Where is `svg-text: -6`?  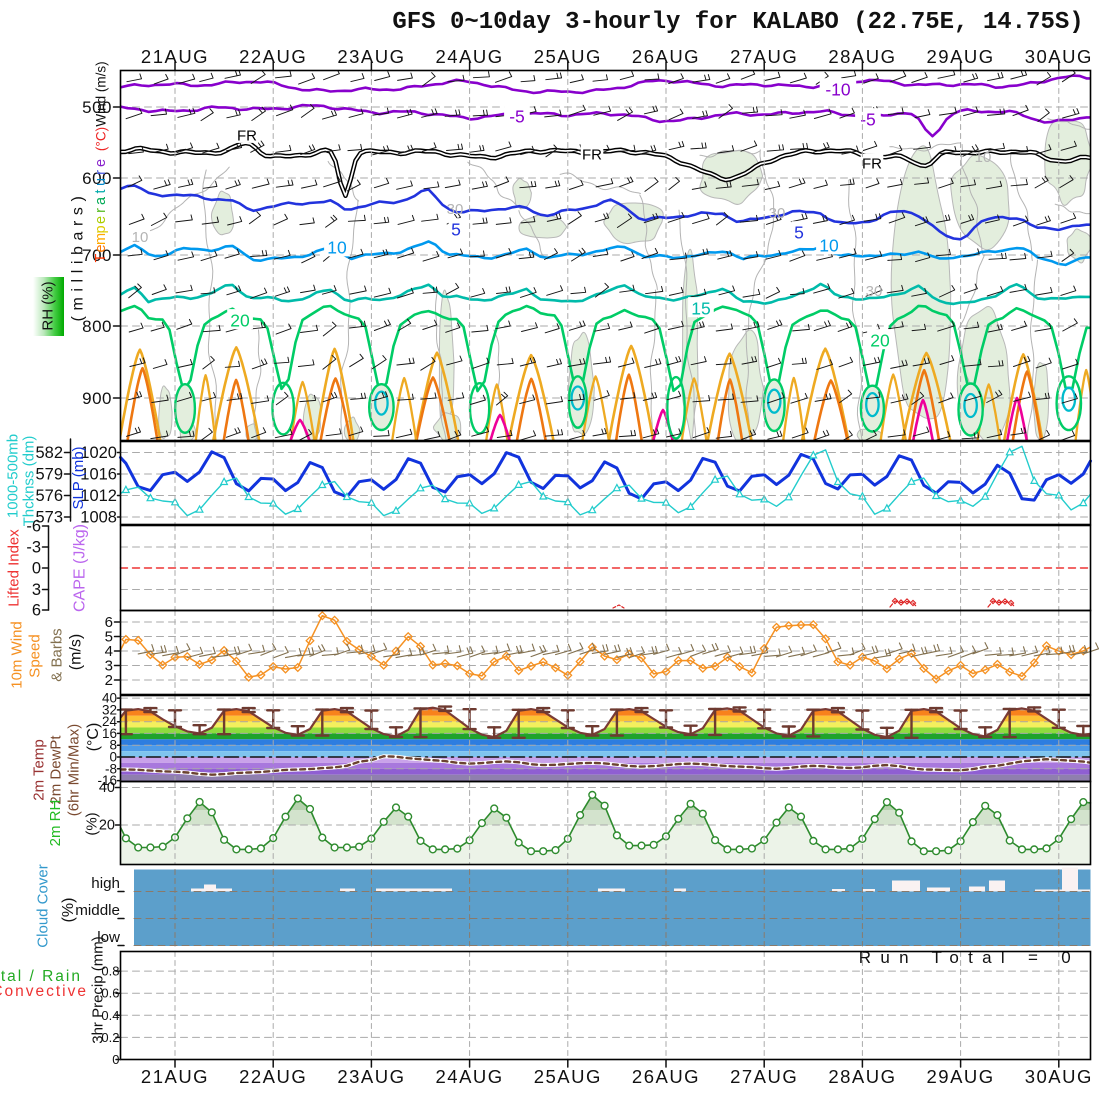
svg-text: -6 is located at coordinates (33, 527).